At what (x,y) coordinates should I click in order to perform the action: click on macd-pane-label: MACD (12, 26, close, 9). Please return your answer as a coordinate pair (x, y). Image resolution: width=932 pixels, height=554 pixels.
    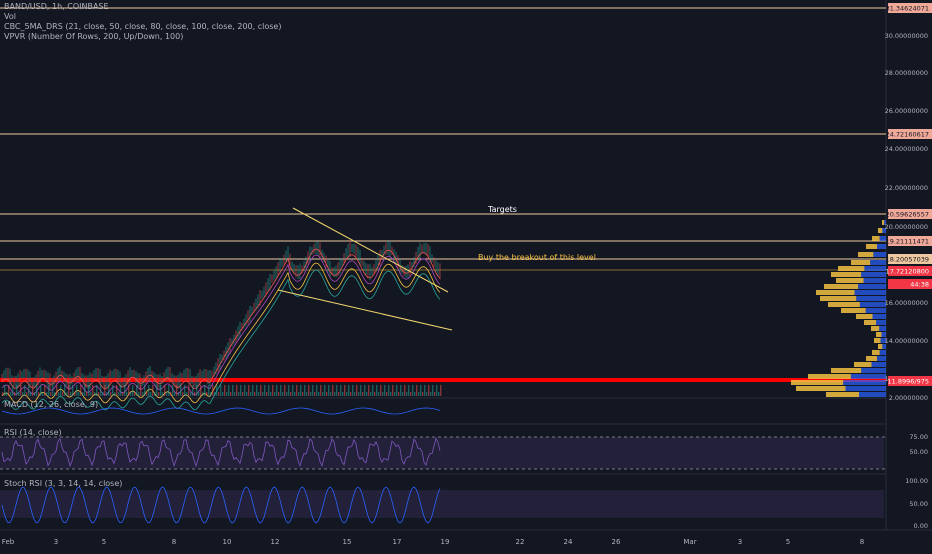
    Looking at the image, I should click on (51, 404).